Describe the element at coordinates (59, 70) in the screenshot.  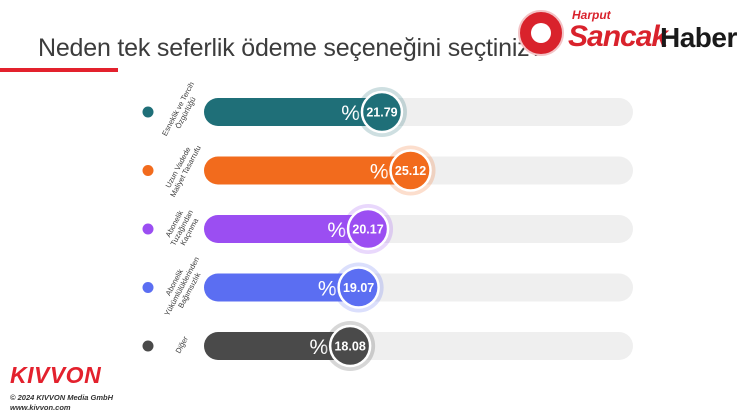
I see `title-underline` at that location.